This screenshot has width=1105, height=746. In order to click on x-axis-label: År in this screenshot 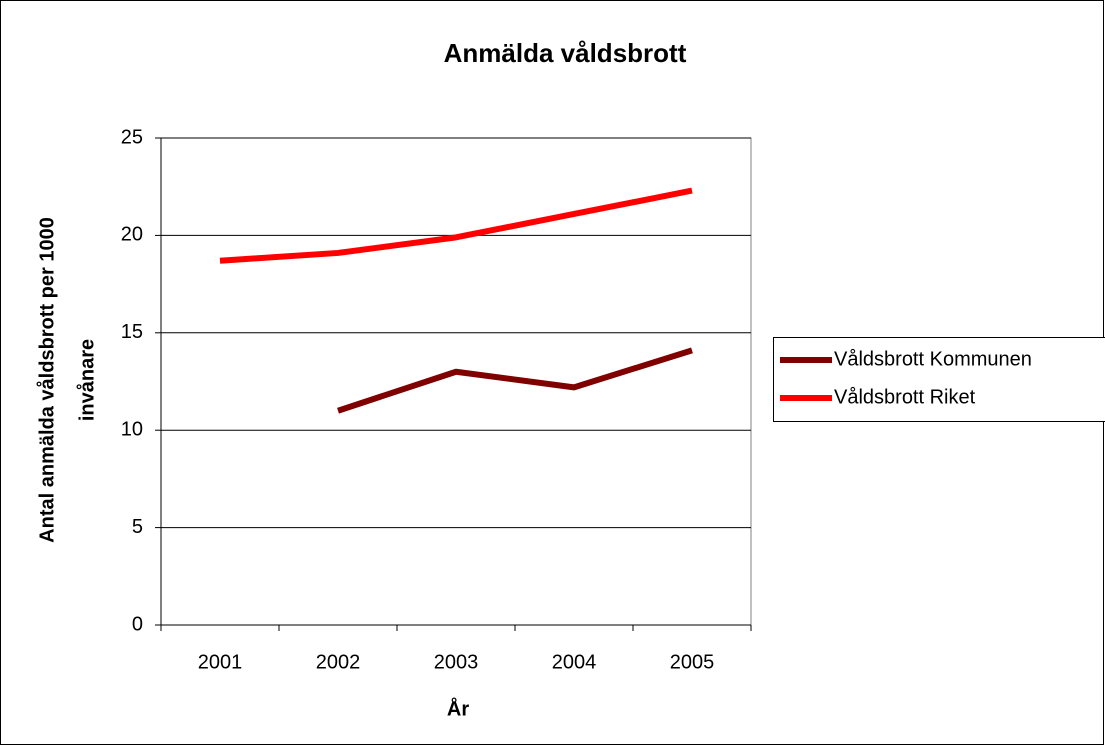, I will do `click(458, 708)`.